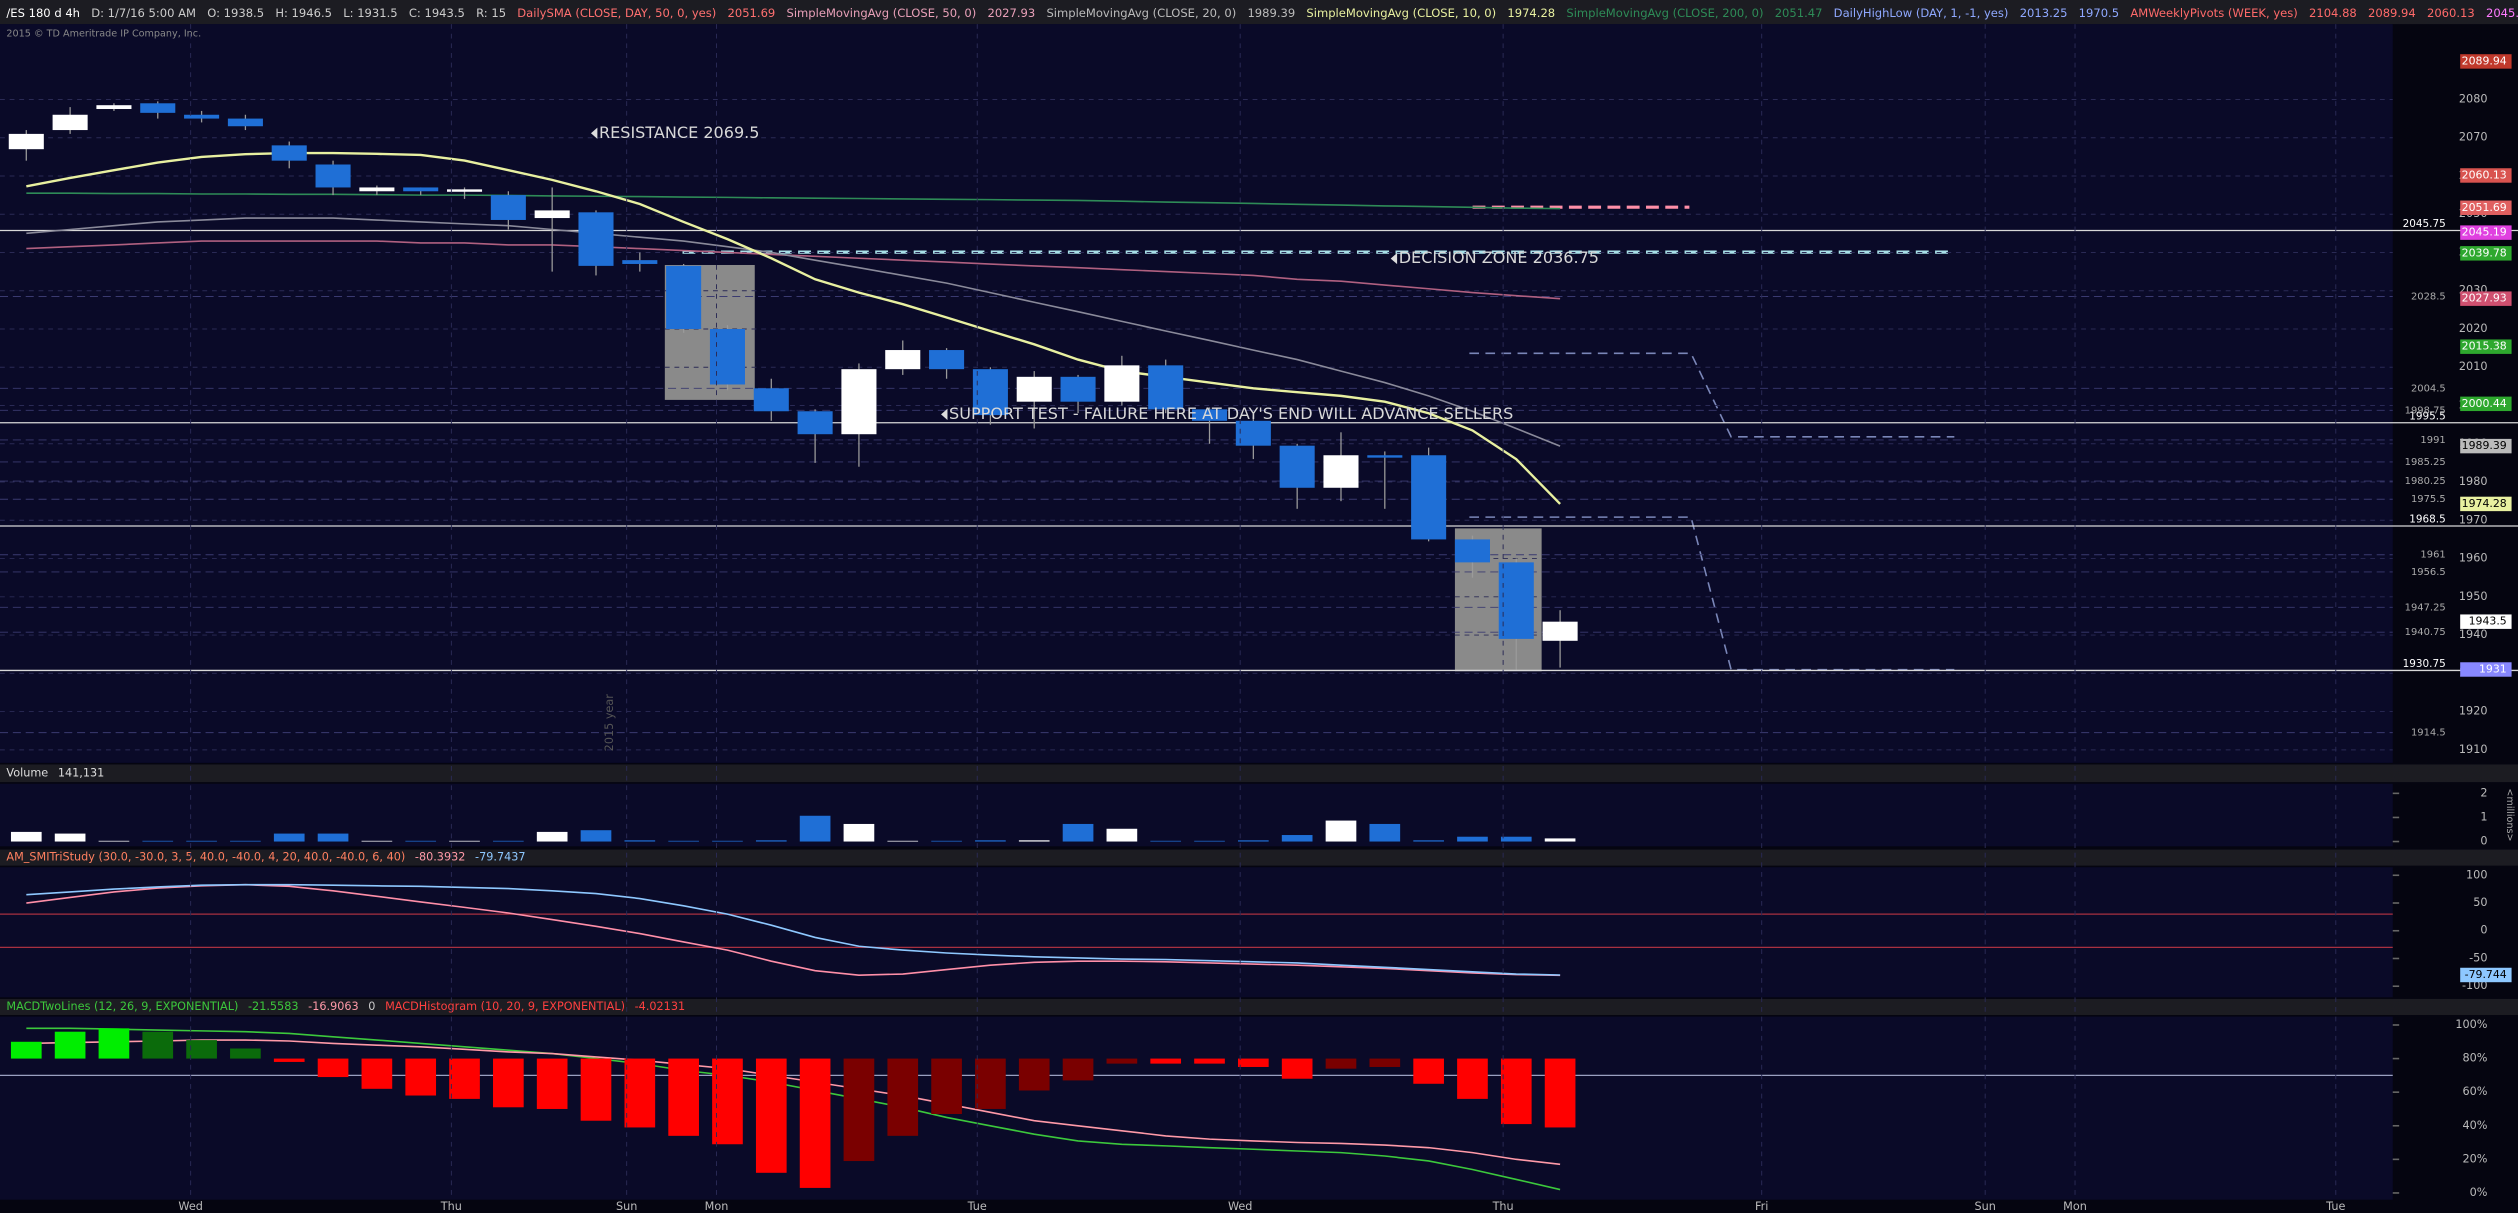 This screenshot has width=2518, height=1213. Describe the element at coordinates (2425, 632) in the screenshot. I see `price-label: 1940.75` at that location.